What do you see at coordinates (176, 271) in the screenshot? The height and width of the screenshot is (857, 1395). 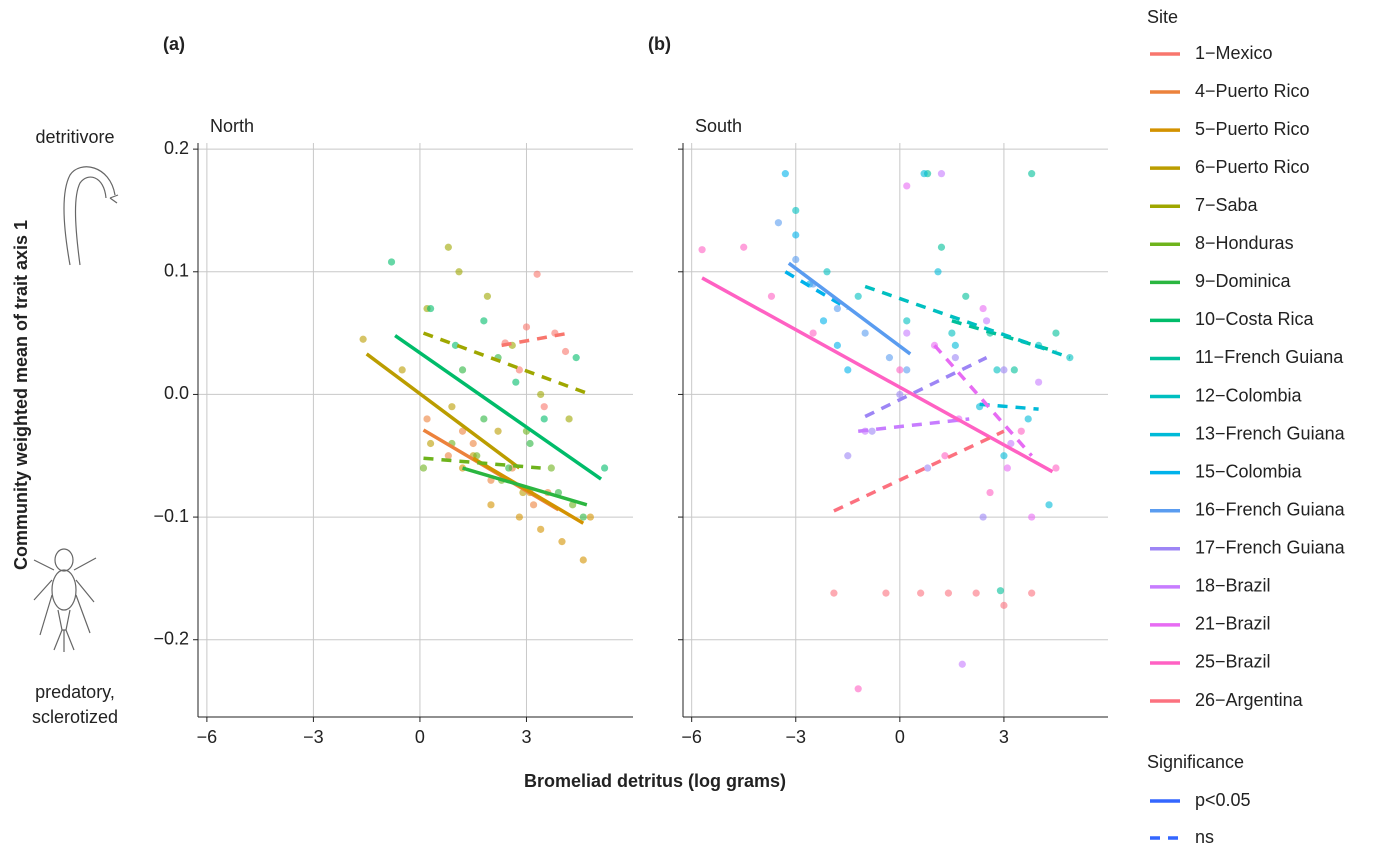 I see `y-tick-label: 0.1` at bounding box center [176, 271].